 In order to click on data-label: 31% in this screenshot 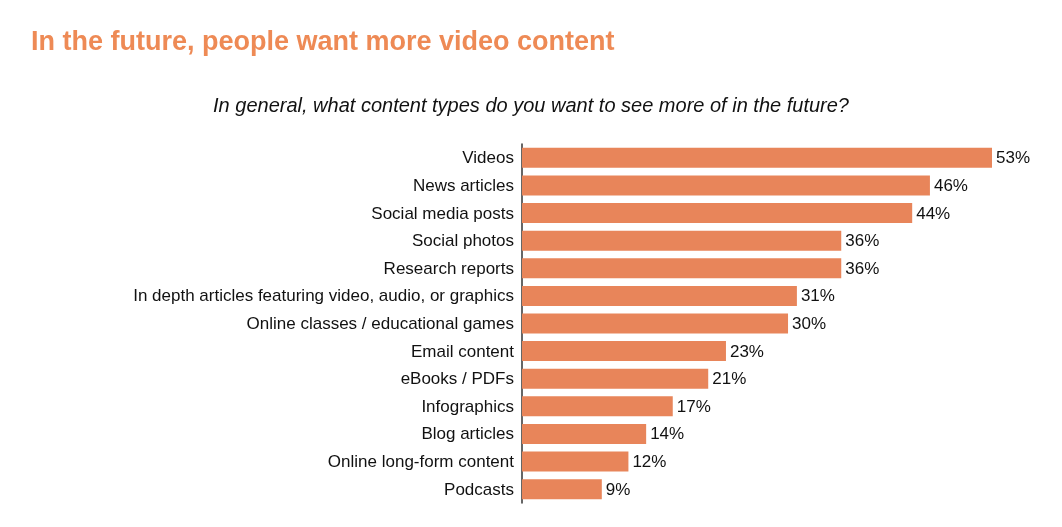, I will do `click(817, 296)`.